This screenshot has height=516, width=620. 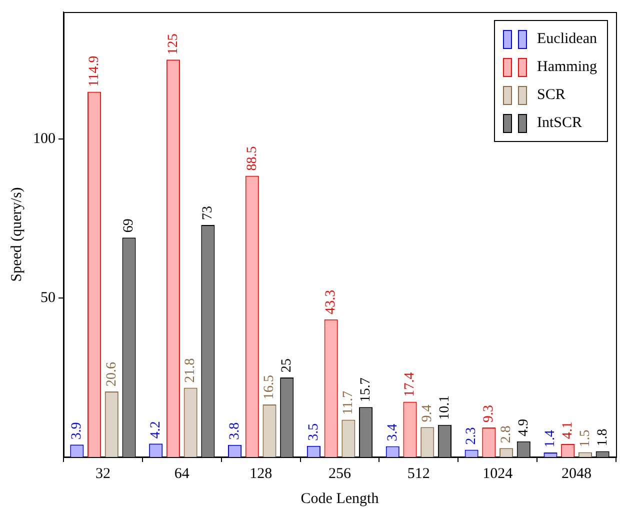 I want to click on data-label: 73, so click(x=208, y=213).